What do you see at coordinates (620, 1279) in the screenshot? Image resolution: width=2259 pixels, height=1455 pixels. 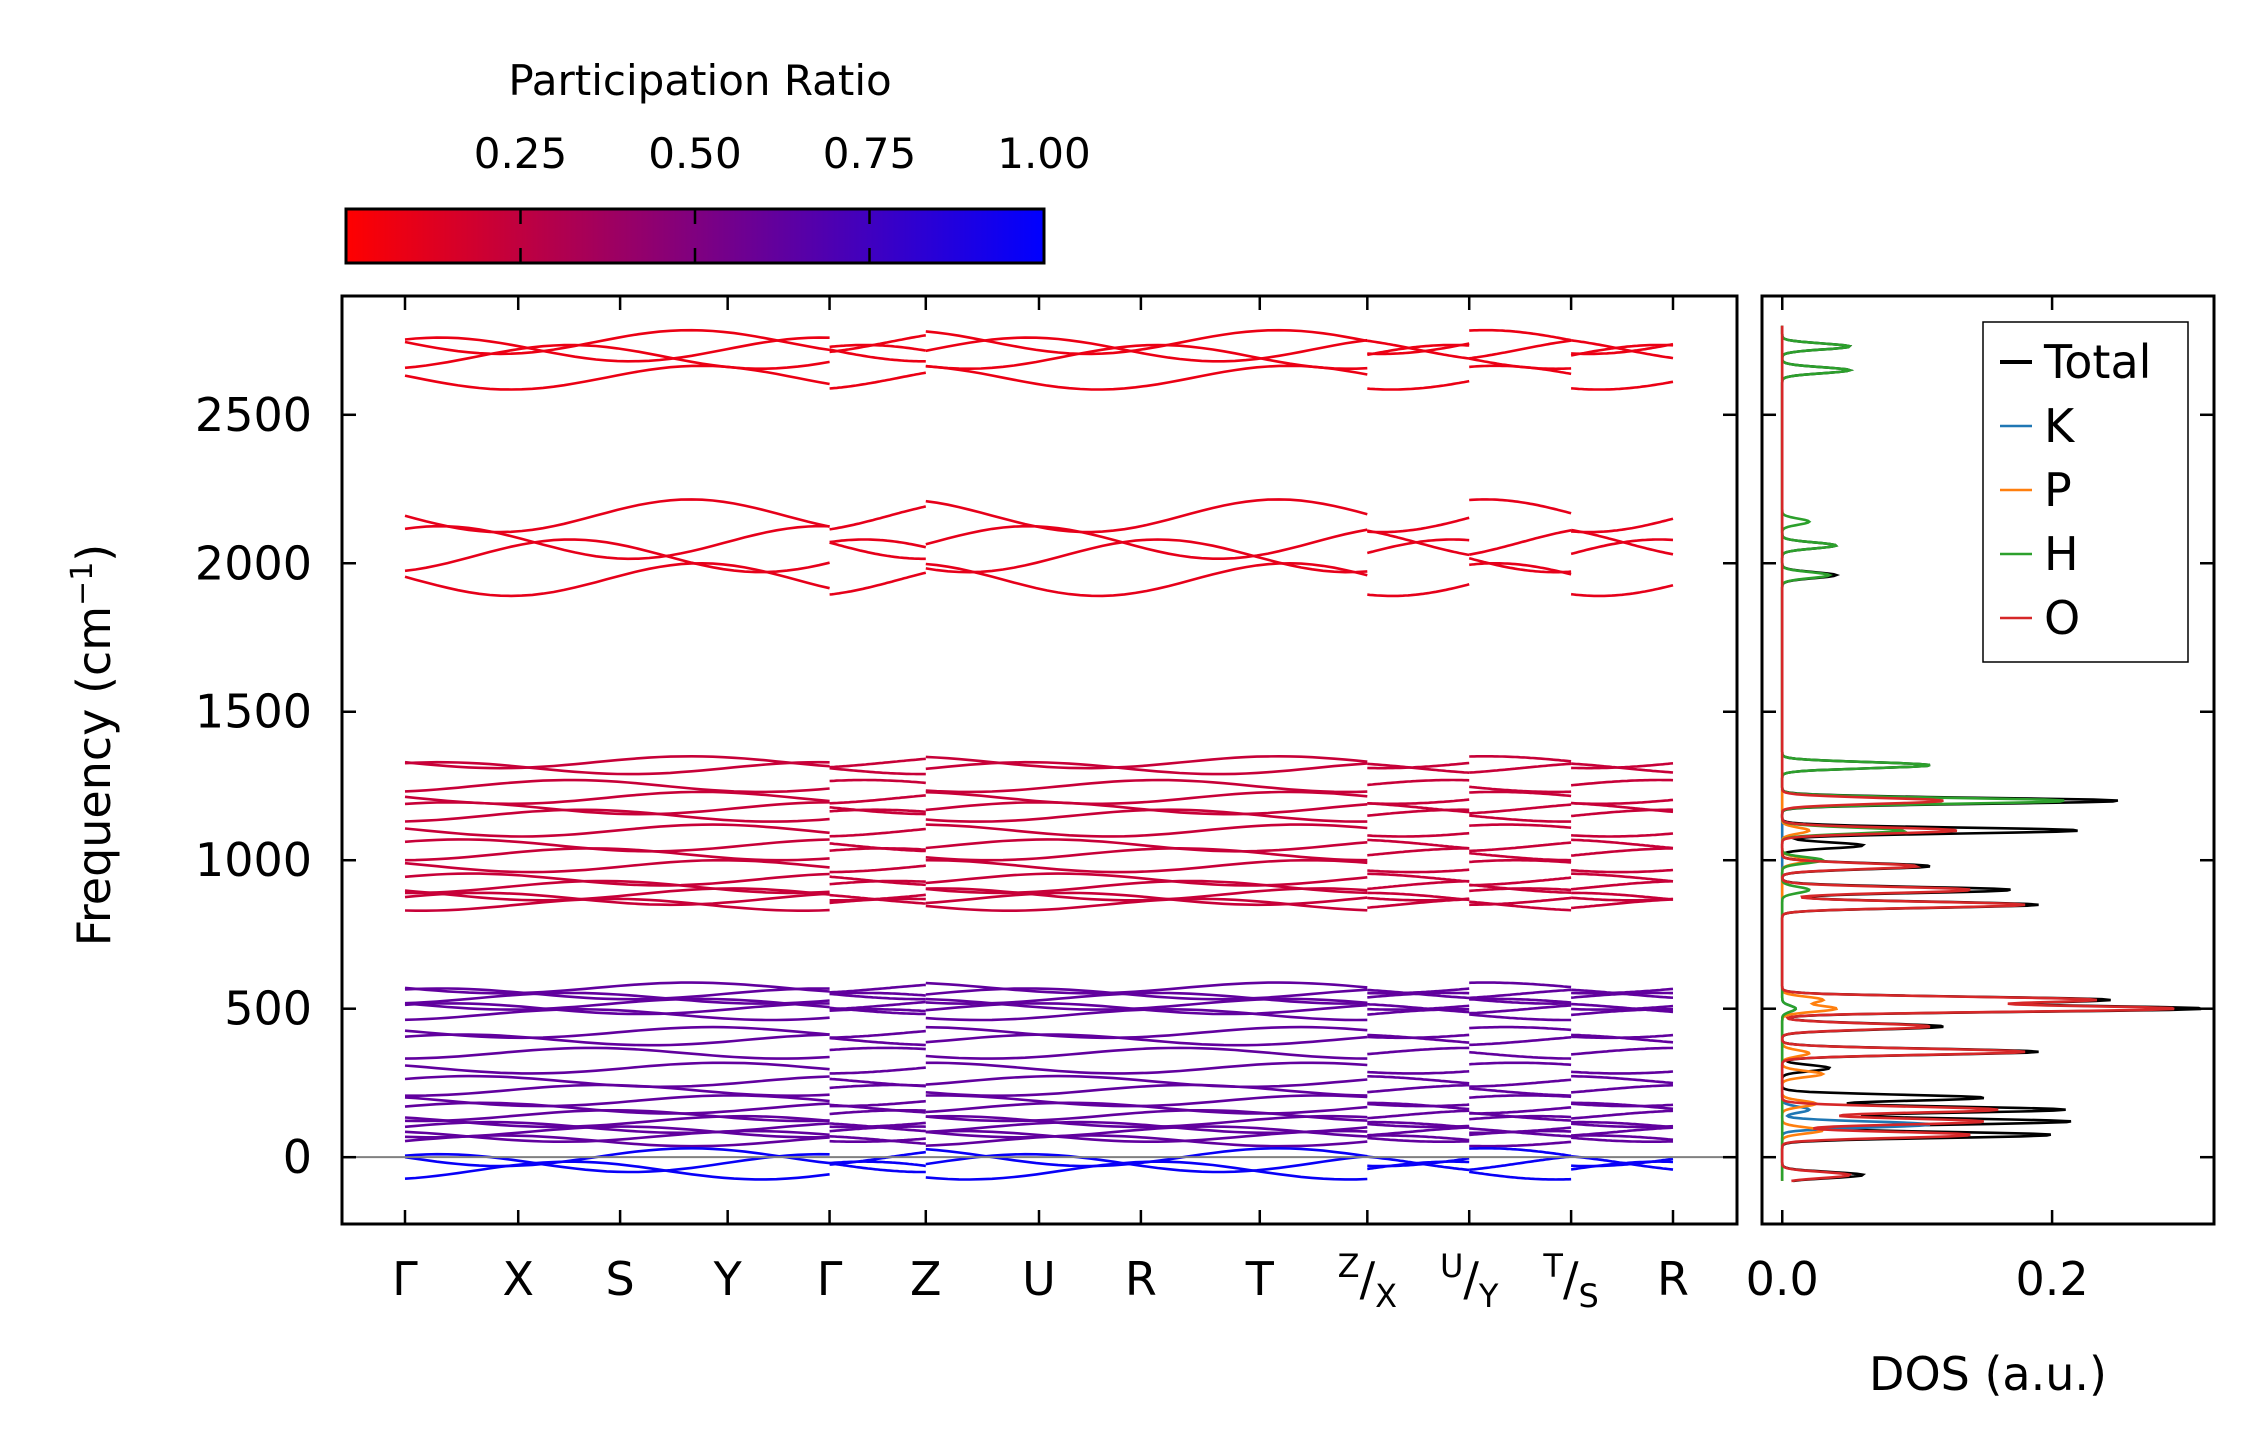 I see `kpath-label: S` at bounding box center [620, 1279].